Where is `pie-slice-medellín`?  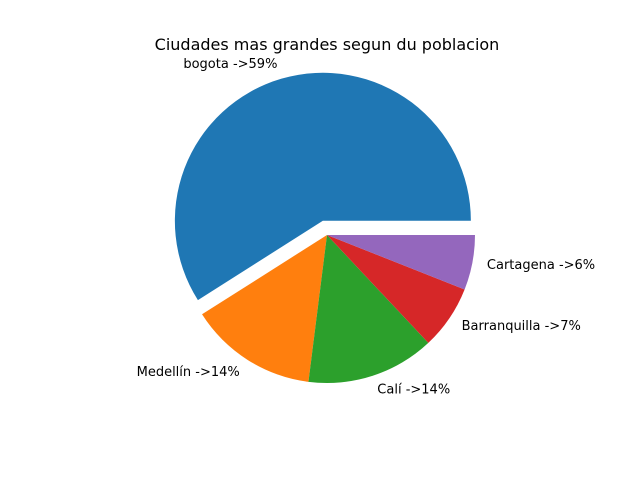
pie-slice-medellín is located at coordinates (264, 308).